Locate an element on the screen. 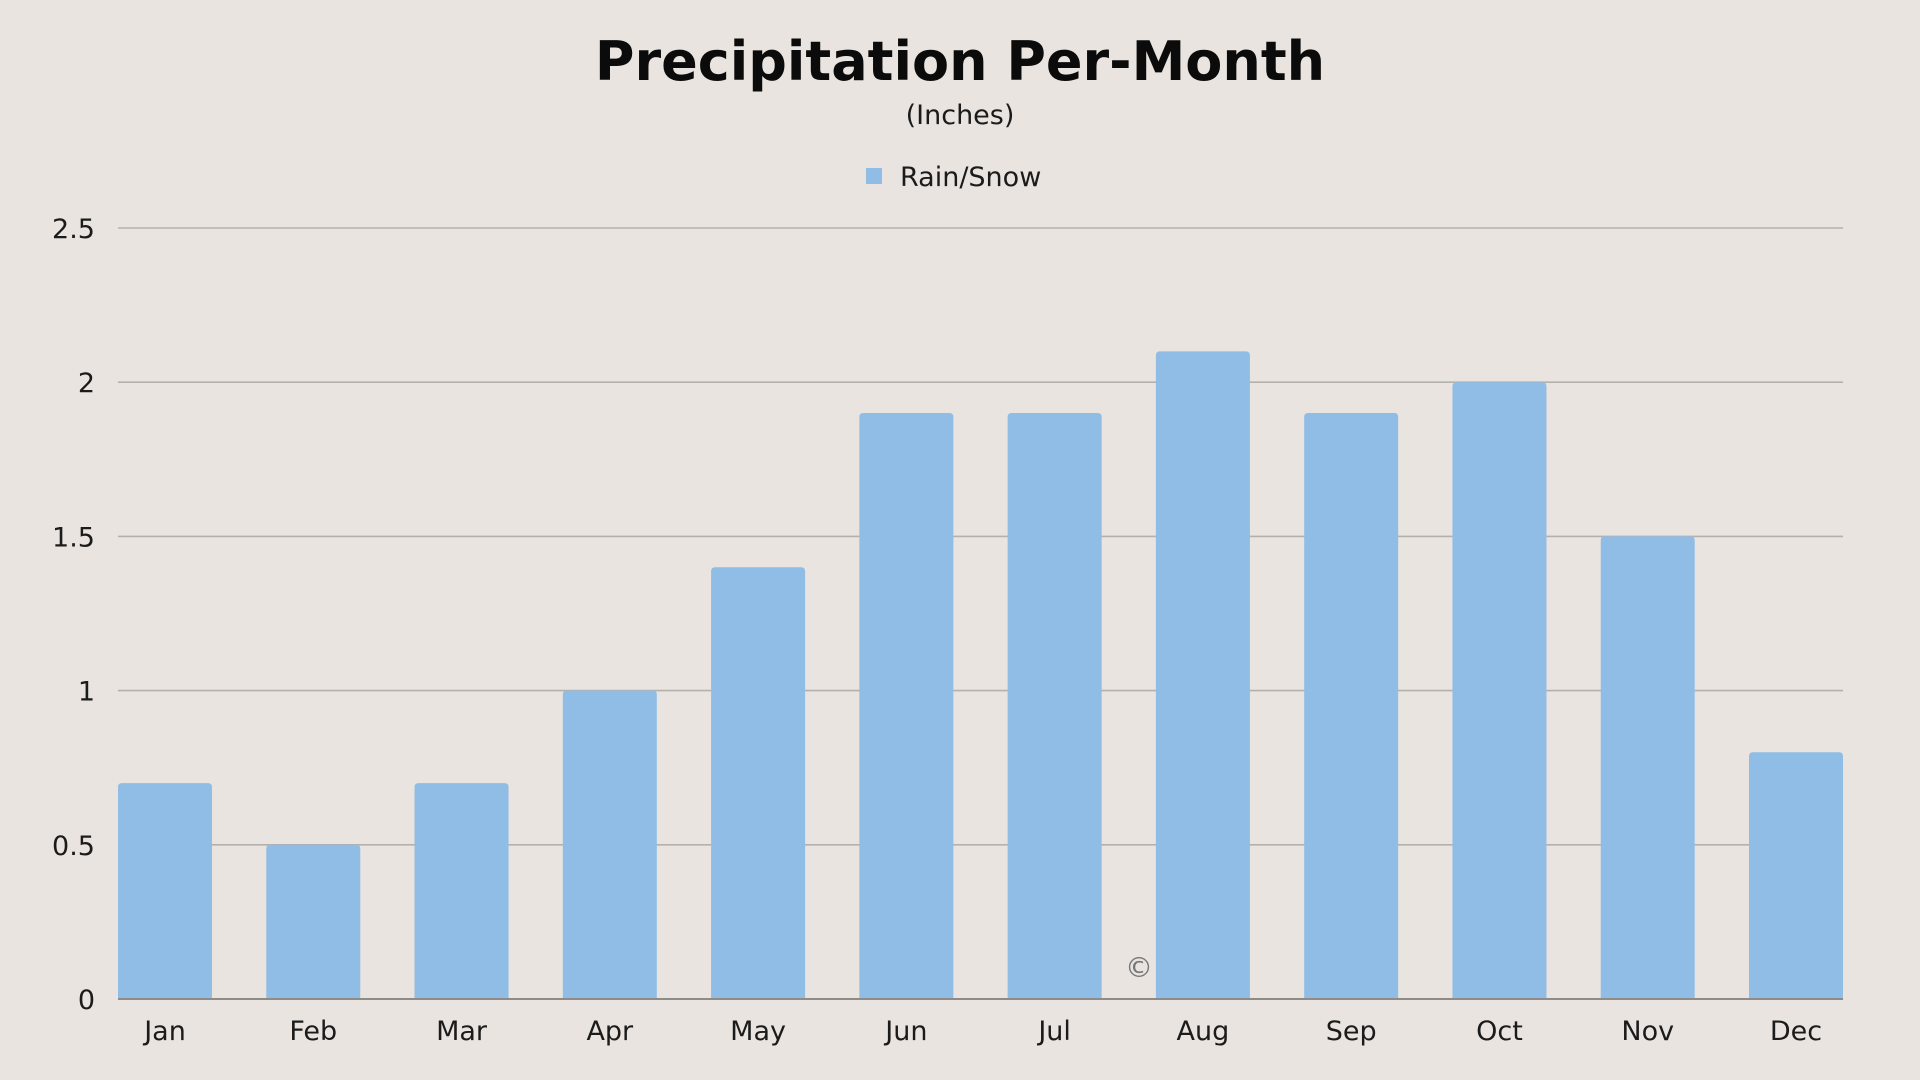  x-tick-label: Feb is located at coordinates (313, 1031).